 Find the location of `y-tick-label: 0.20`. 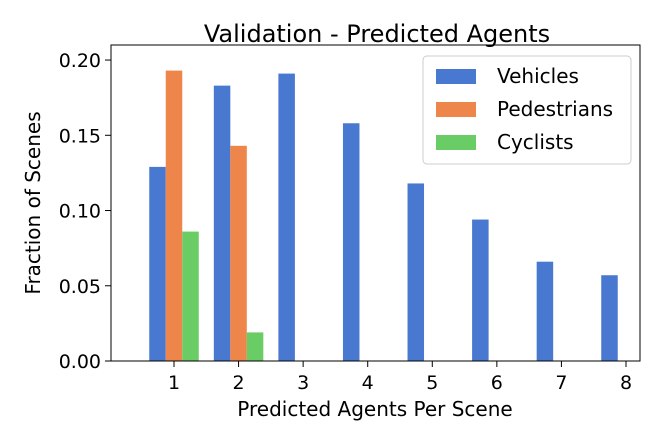

y-tick-label: 0.20 is located at coordinates (80, 61).